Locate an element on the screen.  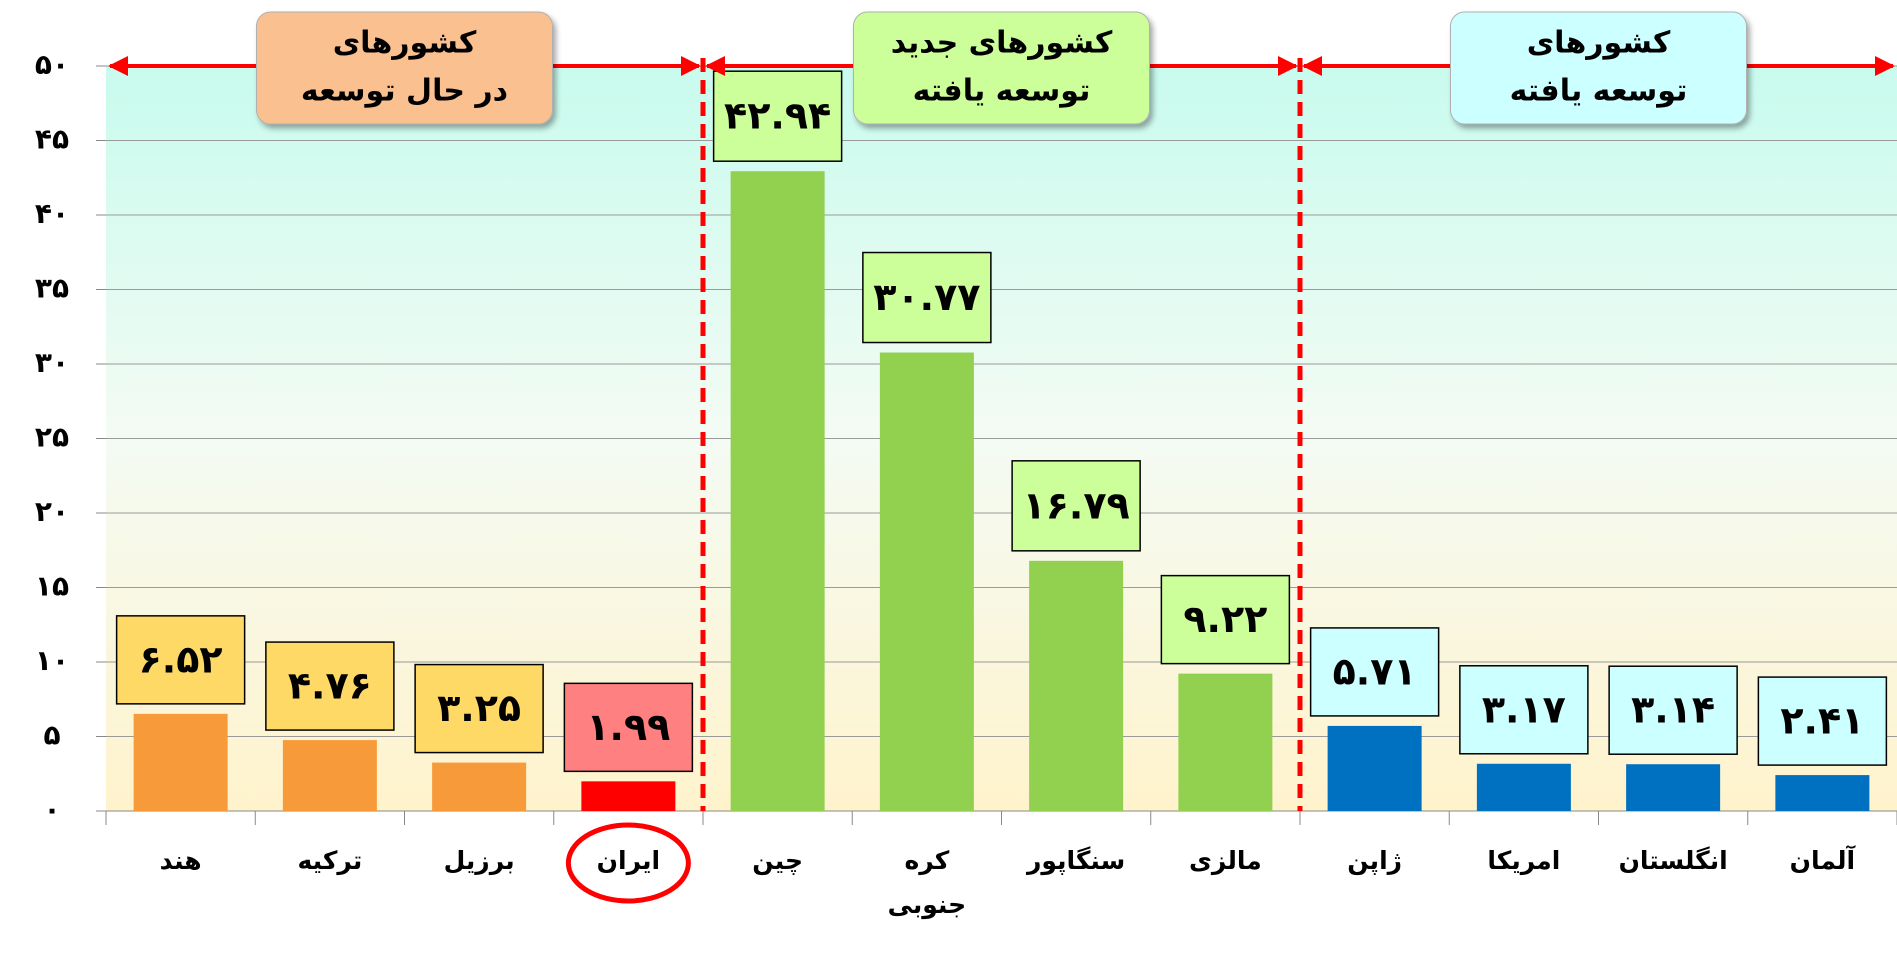
x-label-box: آلمان is located at coordinates (1822, 860).